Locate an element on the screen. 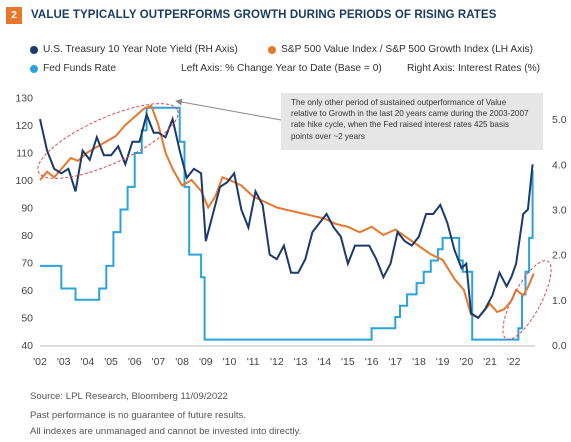 The image size is (571, 442). x-tick-label: '13 is located at coordinates (301, 362).